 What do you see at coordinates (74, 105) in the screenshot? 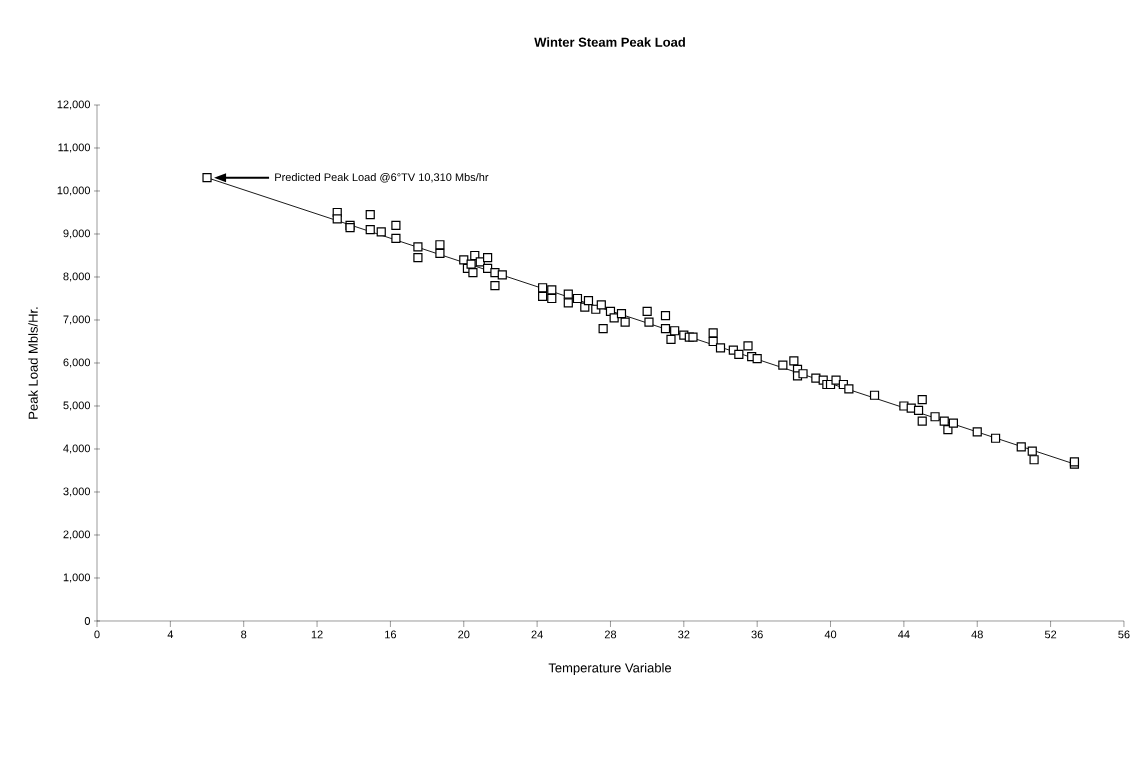
I see `y-tick-label: 12,000` at bounding box center [74, 105].